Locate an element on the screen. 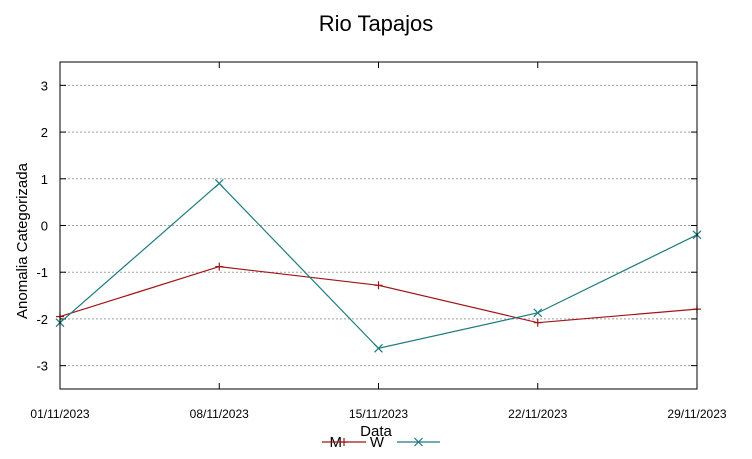  chart-title: Rio Tapajos is located at coordinates (376, 23).